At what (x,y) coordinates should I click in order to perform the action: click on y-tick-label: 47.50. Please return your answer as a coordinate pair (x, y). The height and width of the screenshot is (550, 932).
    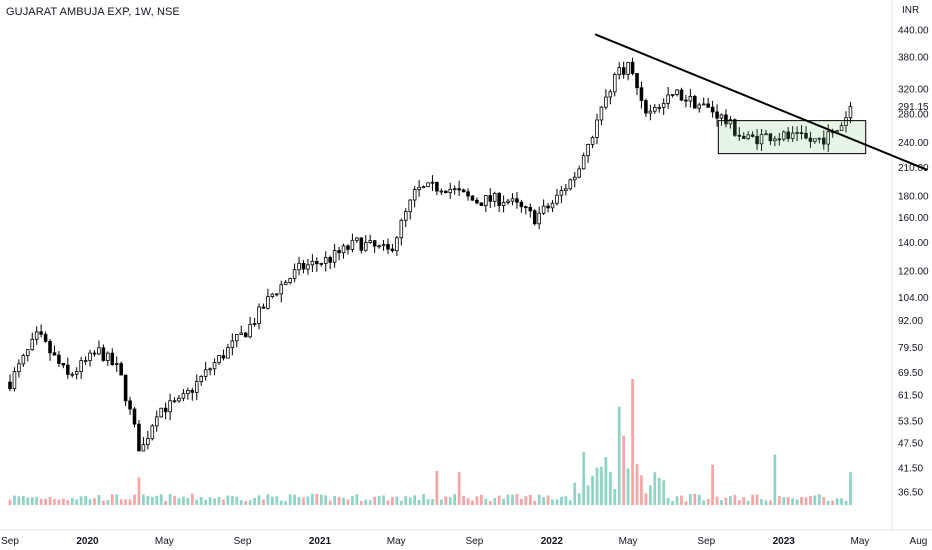
    Looking at the image, I should click on (910, 444).